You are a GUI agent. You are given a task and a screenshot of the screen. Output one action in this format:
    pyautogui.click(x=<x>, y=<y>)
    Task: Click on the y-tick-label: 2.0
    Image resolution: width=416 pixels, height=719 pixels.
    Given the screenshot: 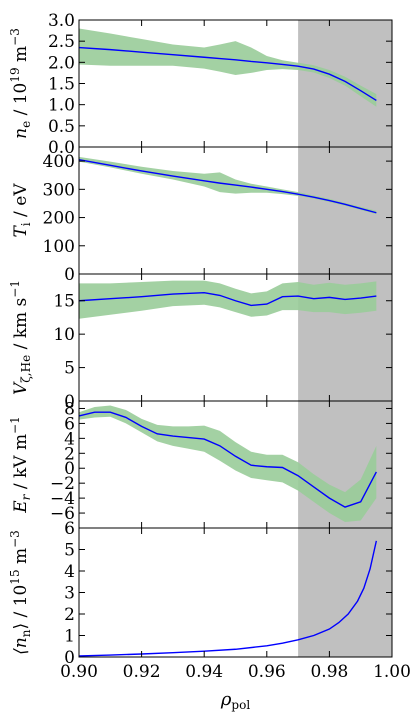 What is the action you would take?
    pyautogui.click(x=61, y=63)
    